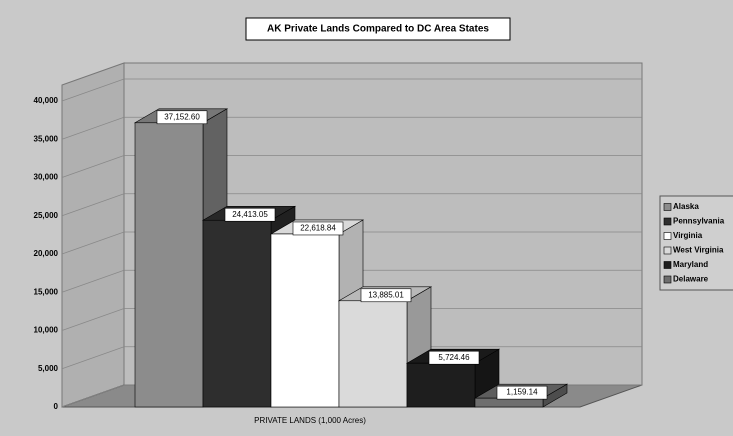  I want to click on value-label: 24,413.05, so click(250, 214).